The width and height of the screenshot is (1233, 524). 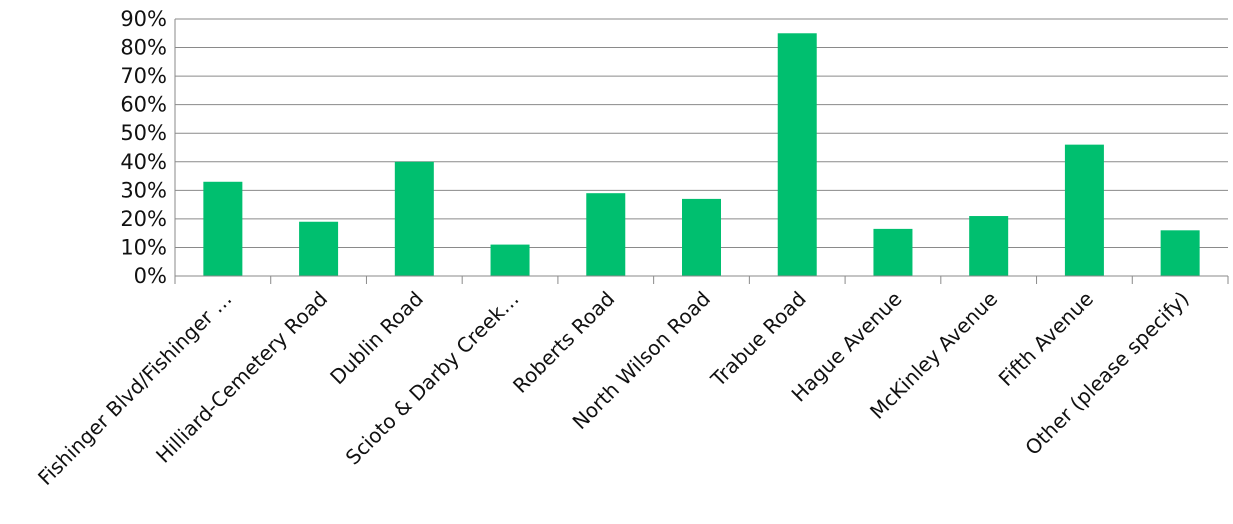 I want to click on y-tick-label: 10%, so click(x=143, y=247).